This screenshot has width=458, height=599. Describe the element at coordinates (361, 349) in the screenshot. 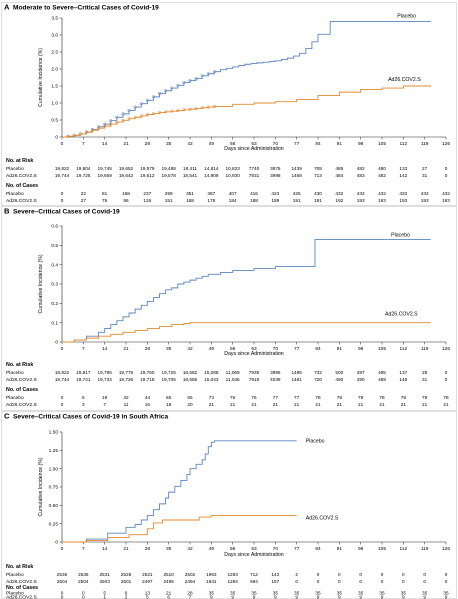

I see `x-tick-label: 98` at that location.